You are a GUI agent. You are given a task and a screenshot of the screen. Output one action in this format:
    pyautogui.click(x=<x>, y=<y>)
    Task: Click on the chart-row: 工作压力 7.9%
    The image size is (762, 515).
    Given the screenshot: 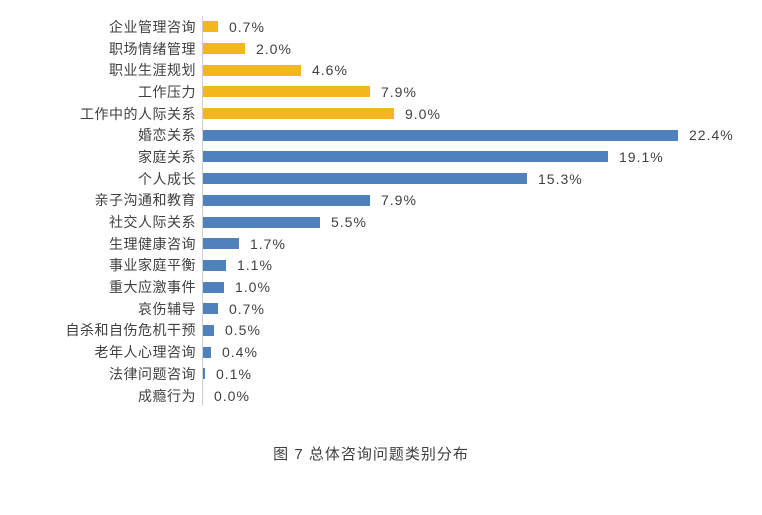 What is the action you would take?
    pyautogui.click(x=381, y=92)
    